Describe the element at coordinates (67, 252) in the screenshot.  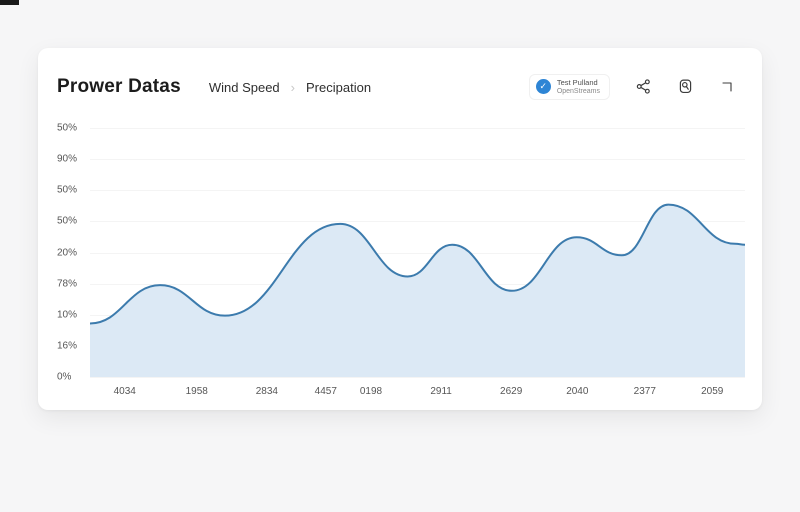
I see `y-tick-label: 20%` at that location.